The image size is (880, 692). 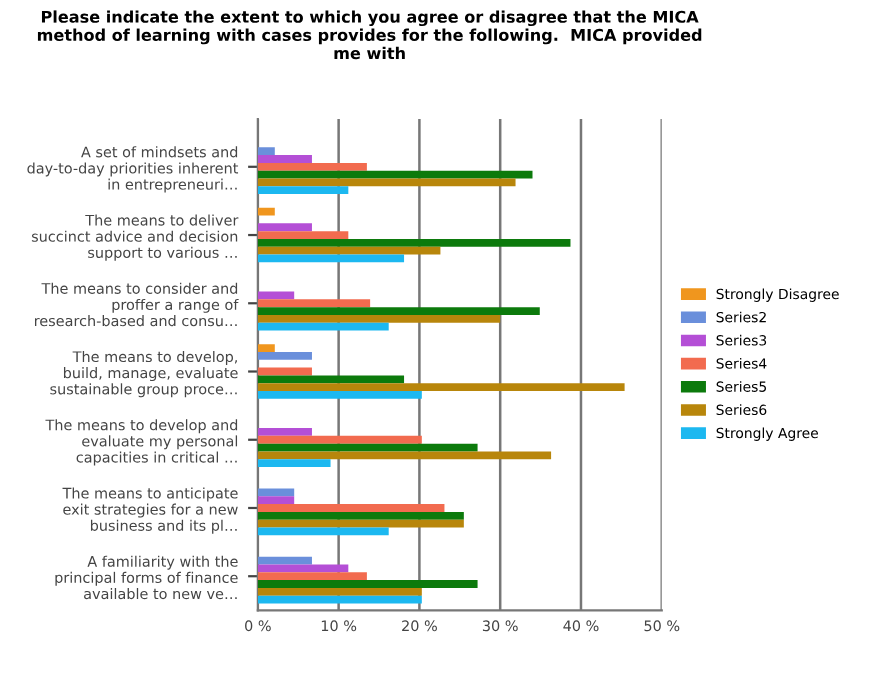 I want to click on chart-title: Please indicate the extent to which you agree or disagree that the MICA method of learning with cases provides for the following. MICA provided me with, so click(x=369, y=35).